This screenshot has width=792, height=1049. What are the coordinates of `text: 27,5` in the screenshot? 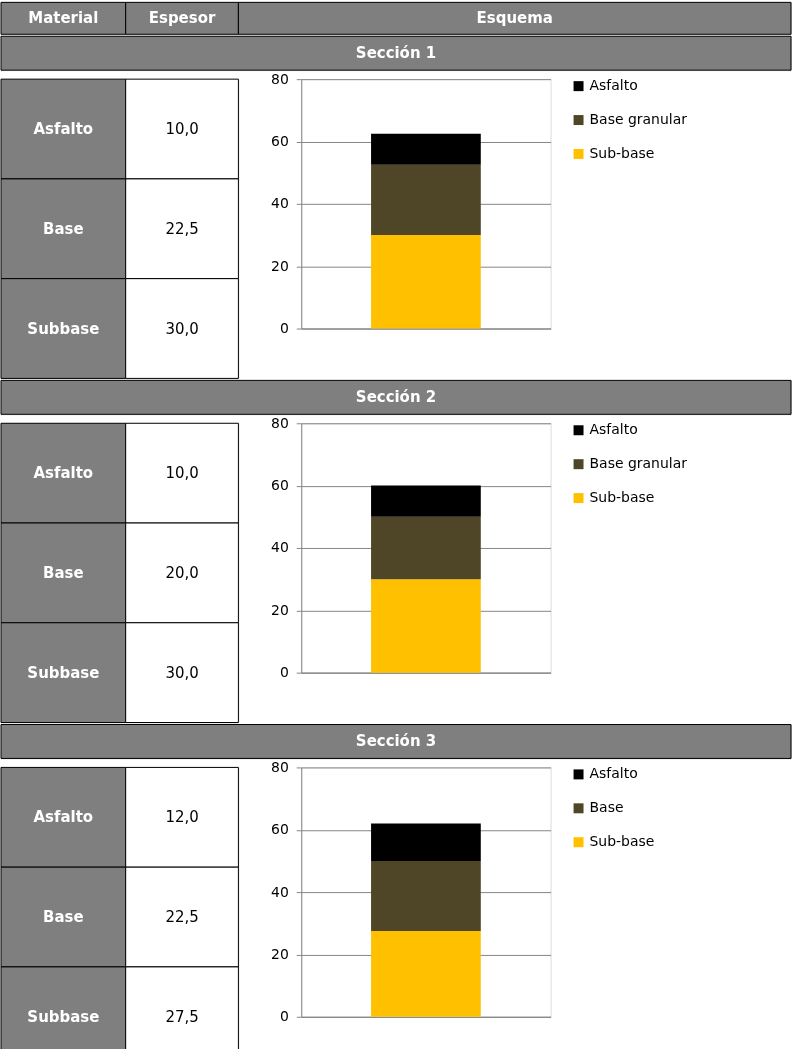 It's located at (182, 1016).